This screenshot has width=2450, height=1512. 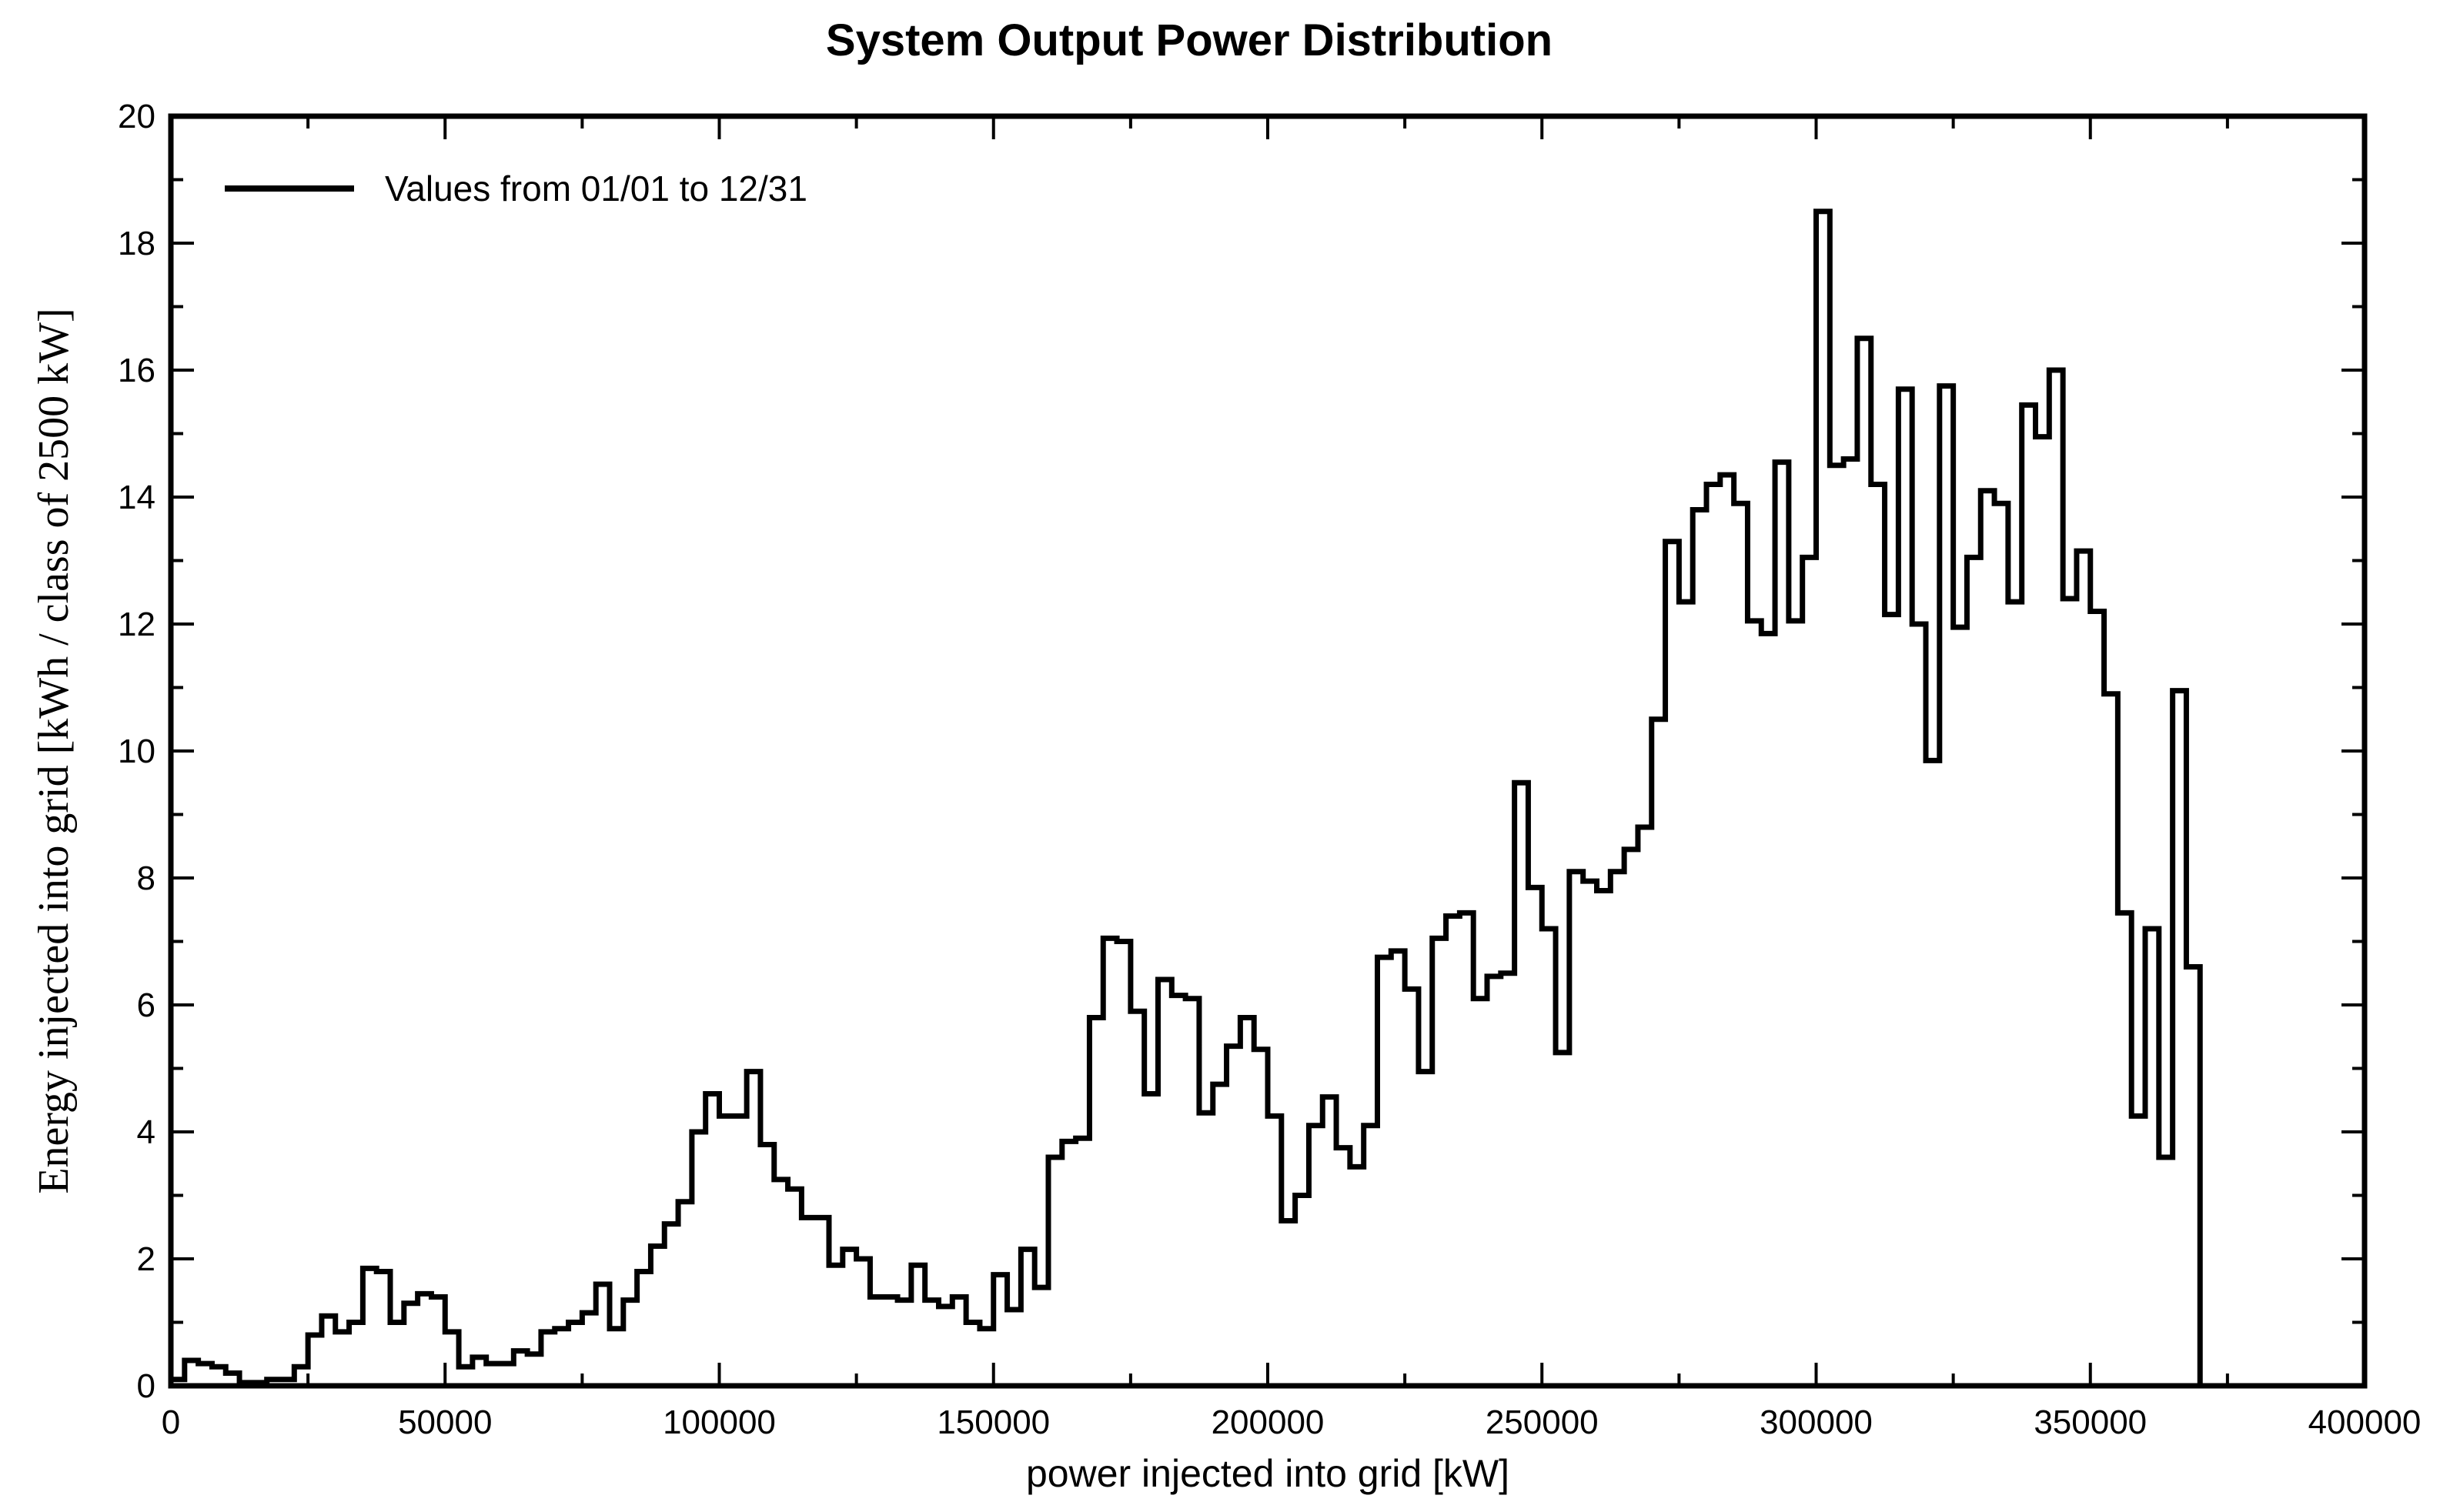 I want to click on y-tick-label: 10, so click(x=136, y=751).